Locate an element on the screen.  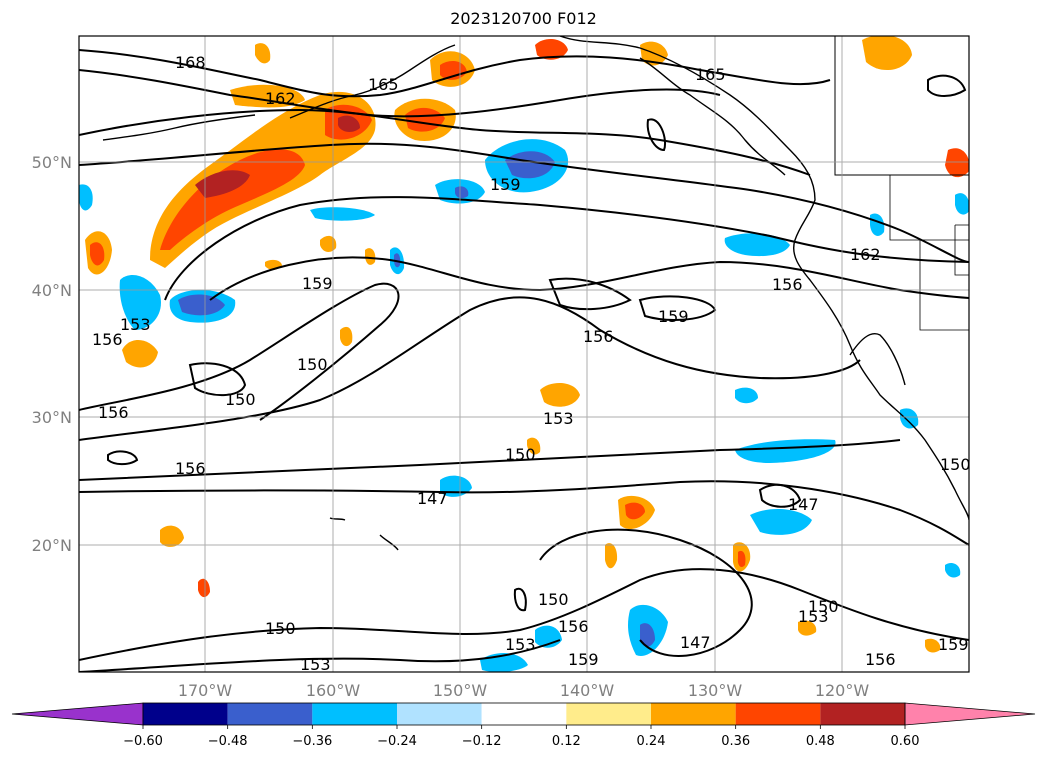
colorbar-tick-label: −0.60 is located at coordinates (143, 741).